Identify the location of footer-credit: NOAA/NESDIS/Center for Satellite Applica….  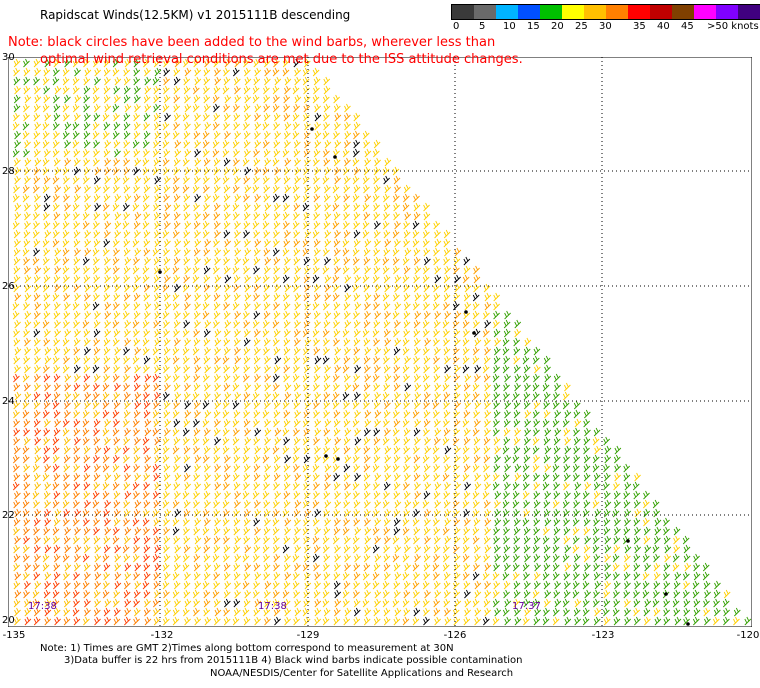
(362, 673).